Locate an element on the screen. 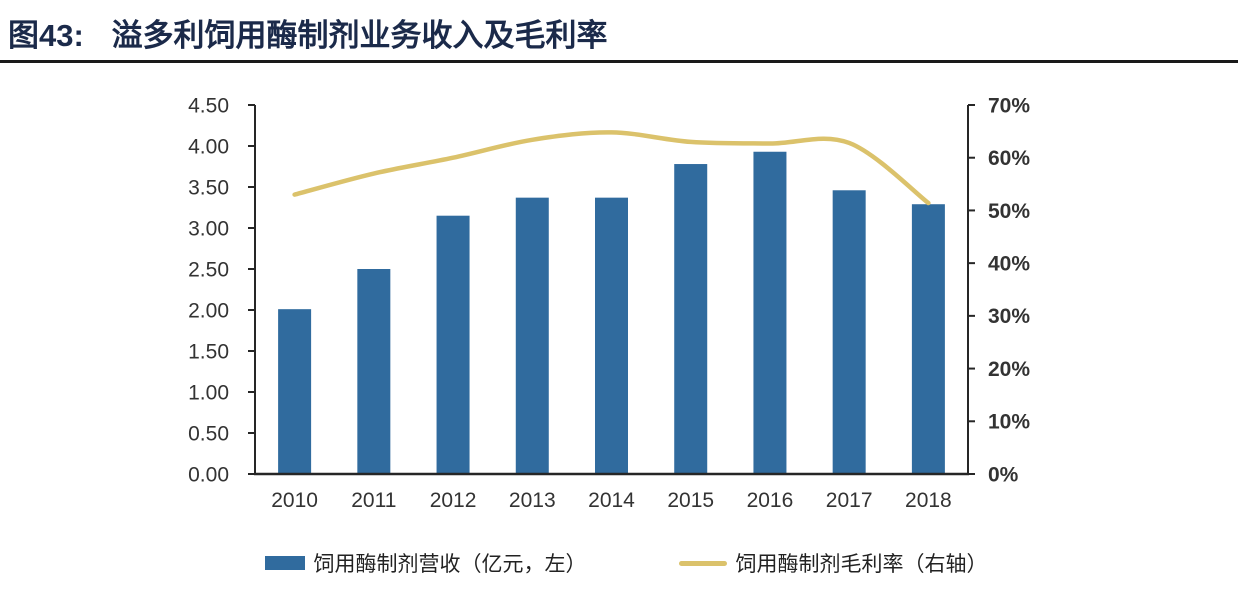  y-left-tick-label: 1.00 is located at coordinates (208, 392).